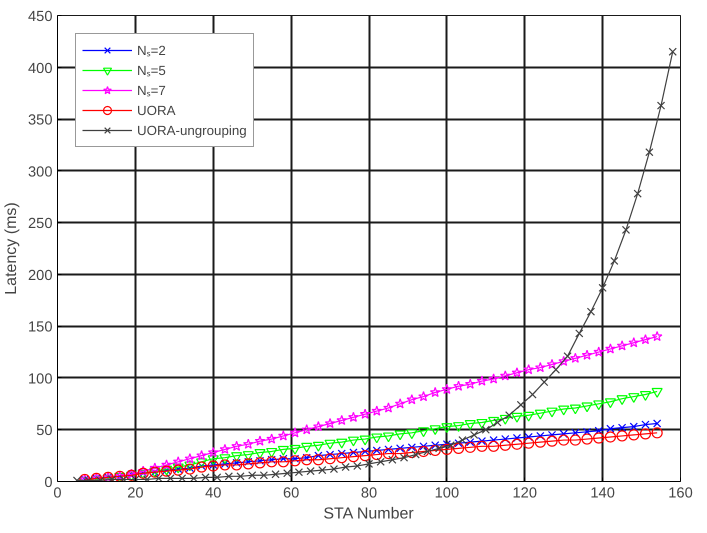 The image size is (707, 533). I want to click on x-tick-label: 120, so click(524, 494).